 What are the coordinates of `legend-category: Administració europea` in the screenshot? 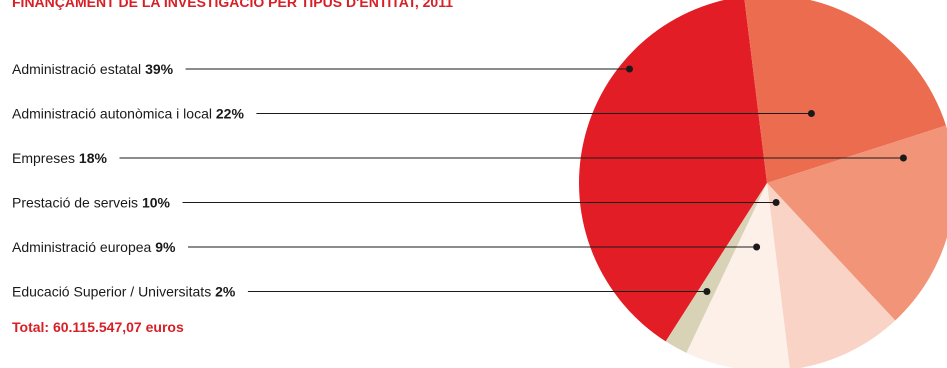 It's located at (83, 247).